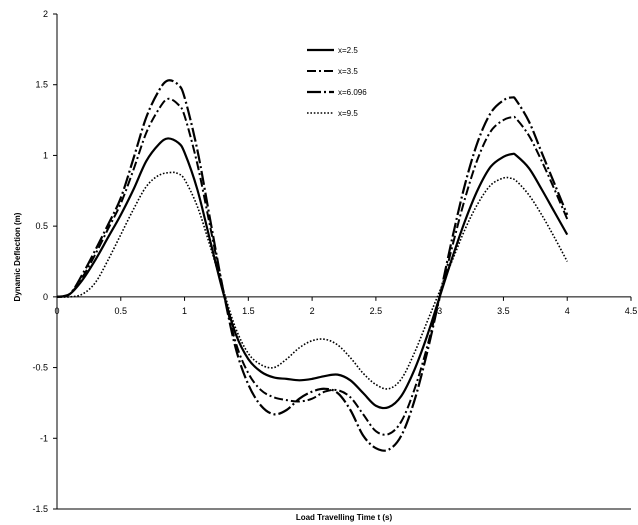 Image resolution: width=638 pixels, height=525 pixels. What do you see at coordinates (337, 82) in the screenshot?
I see `legend: x=2.5 x=3.5 x=6.096 x=9.5` at bounding box center [337, 82].